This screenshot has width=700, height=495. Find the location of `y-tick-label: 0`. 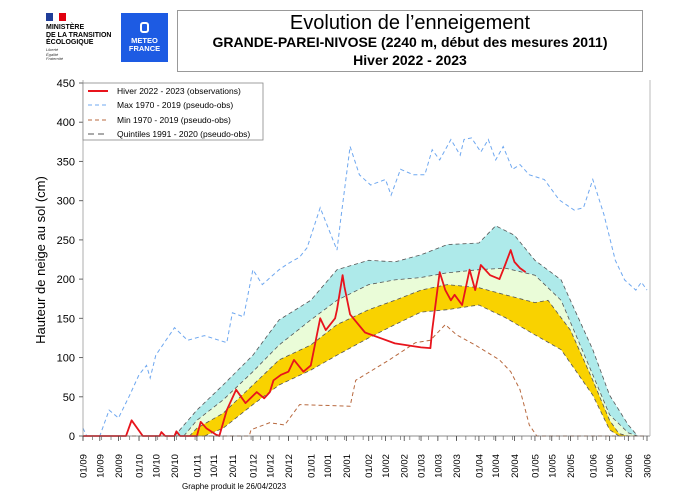

y-tick-label: 0 is located at coordinates (72, 437).